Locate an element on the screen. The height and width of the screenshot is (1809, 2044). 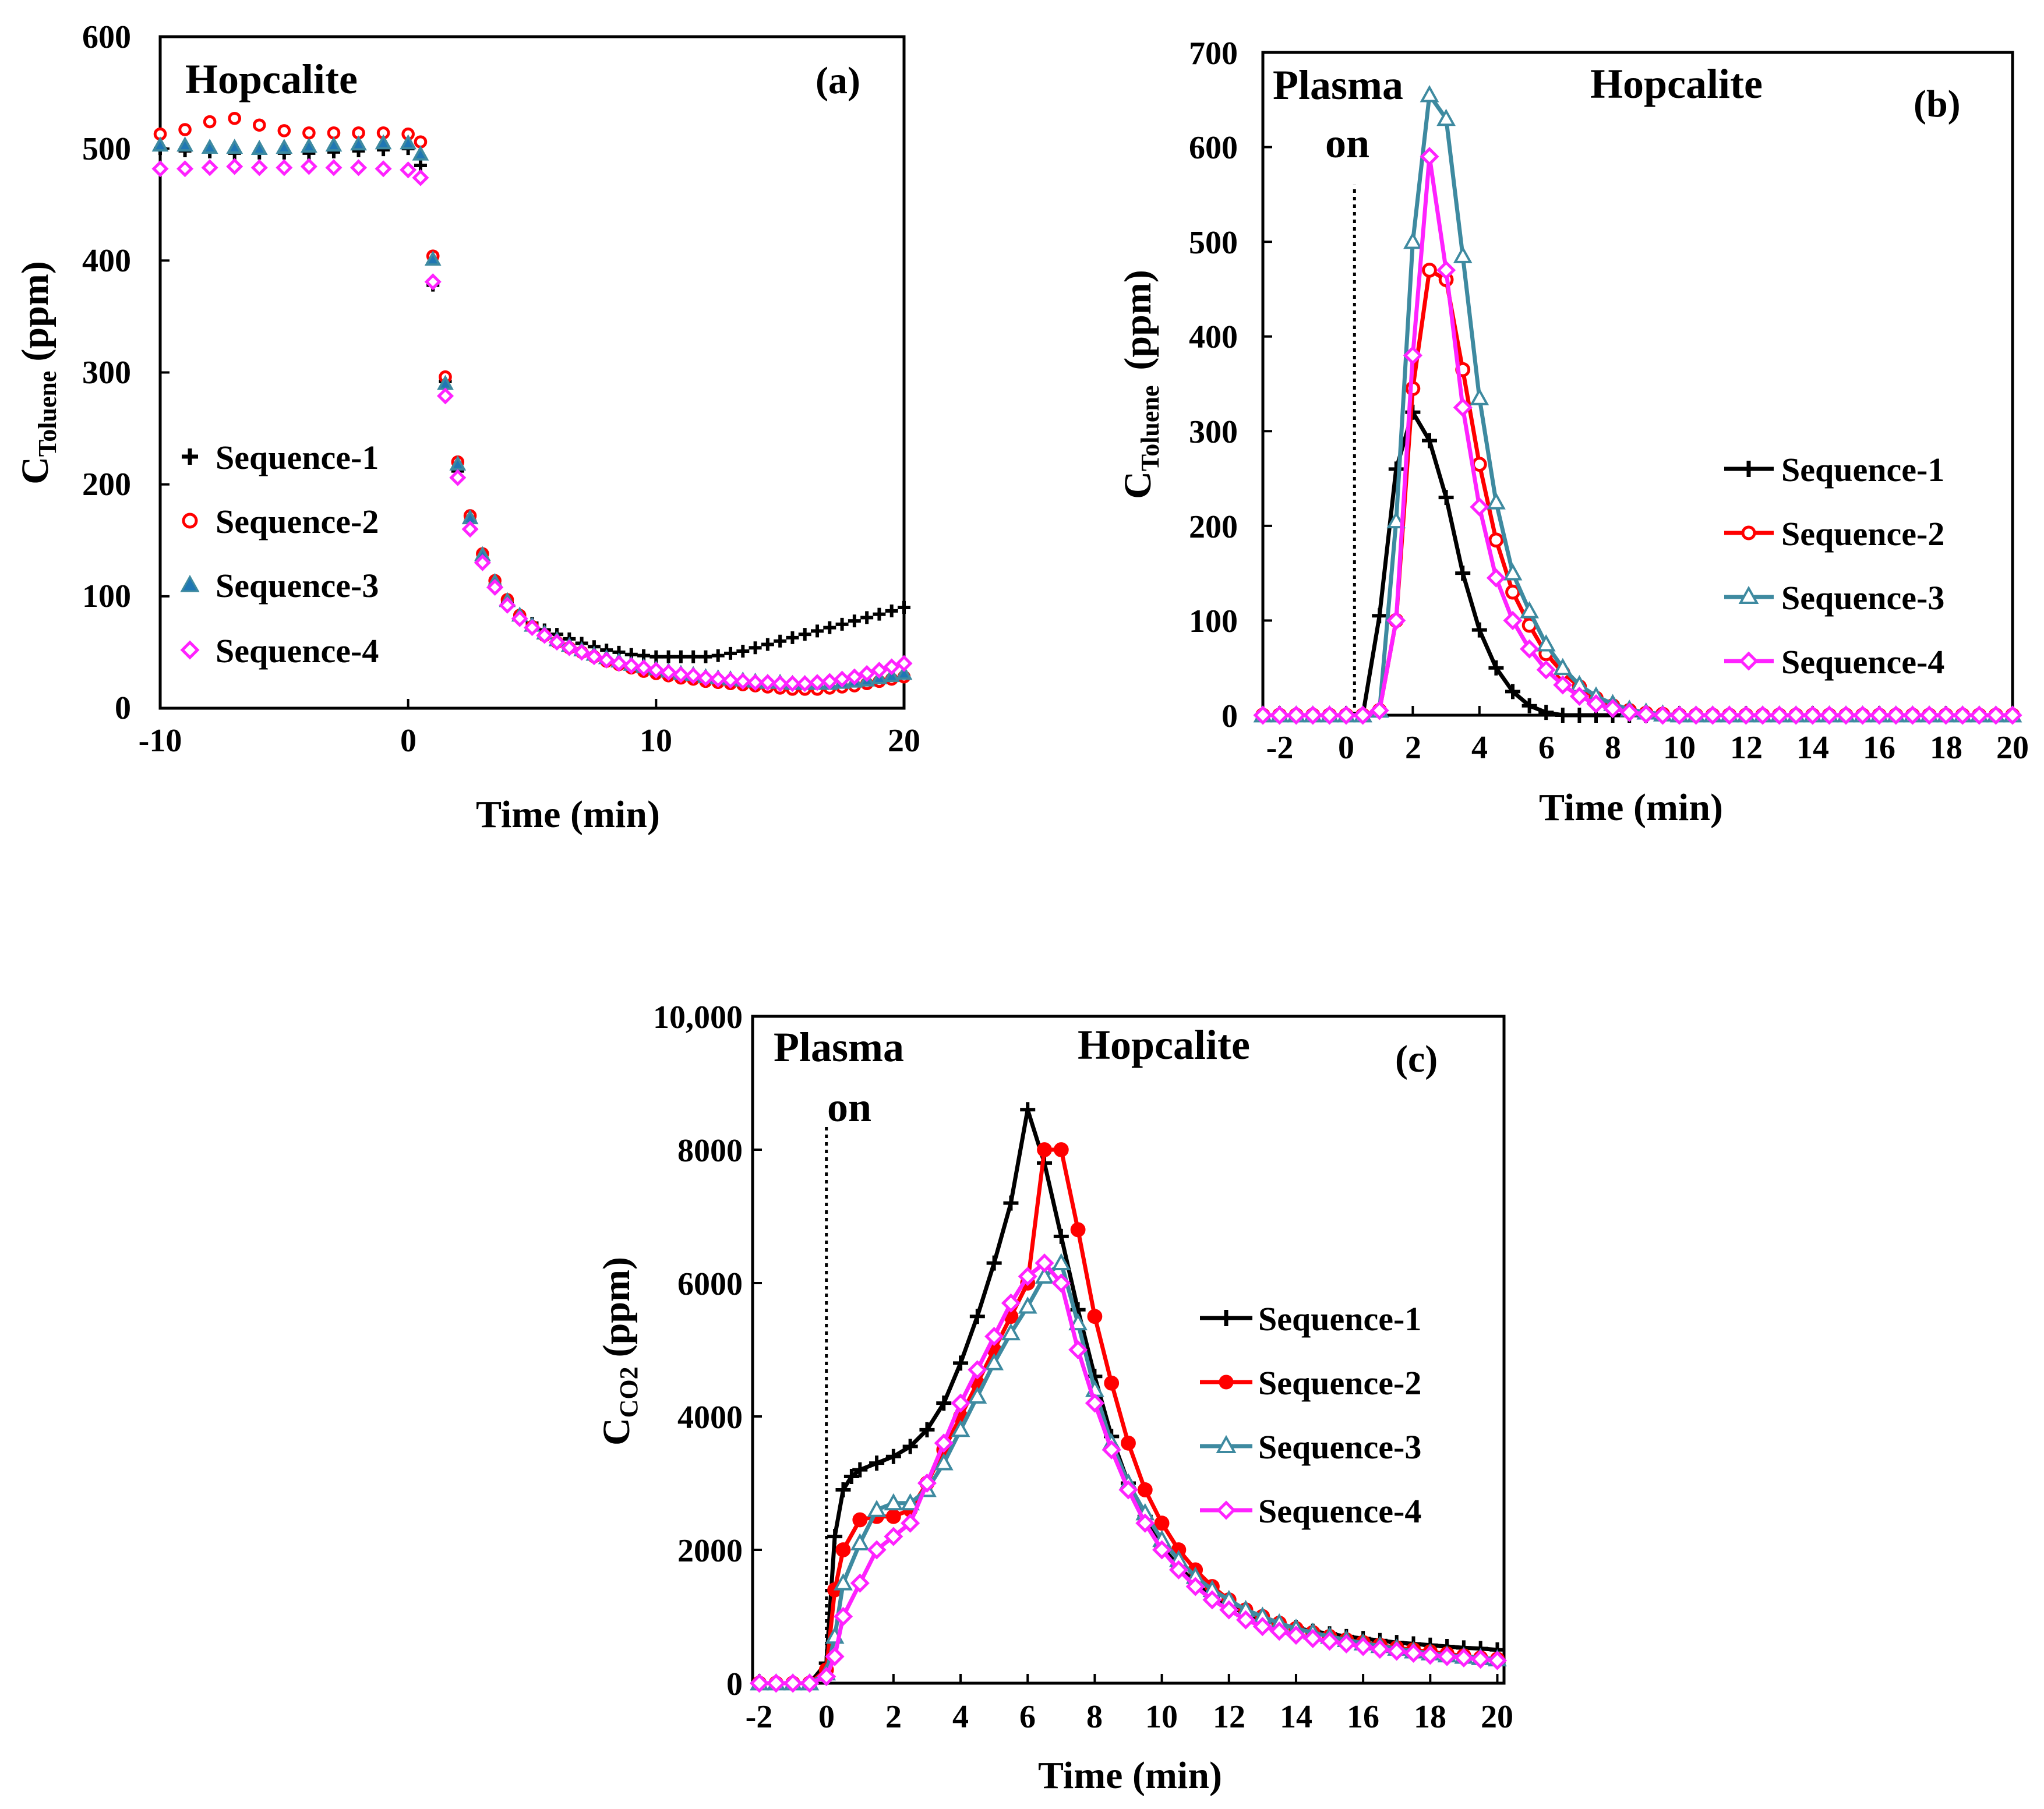
panel-b-marks is located at coordinates (1637, 388).